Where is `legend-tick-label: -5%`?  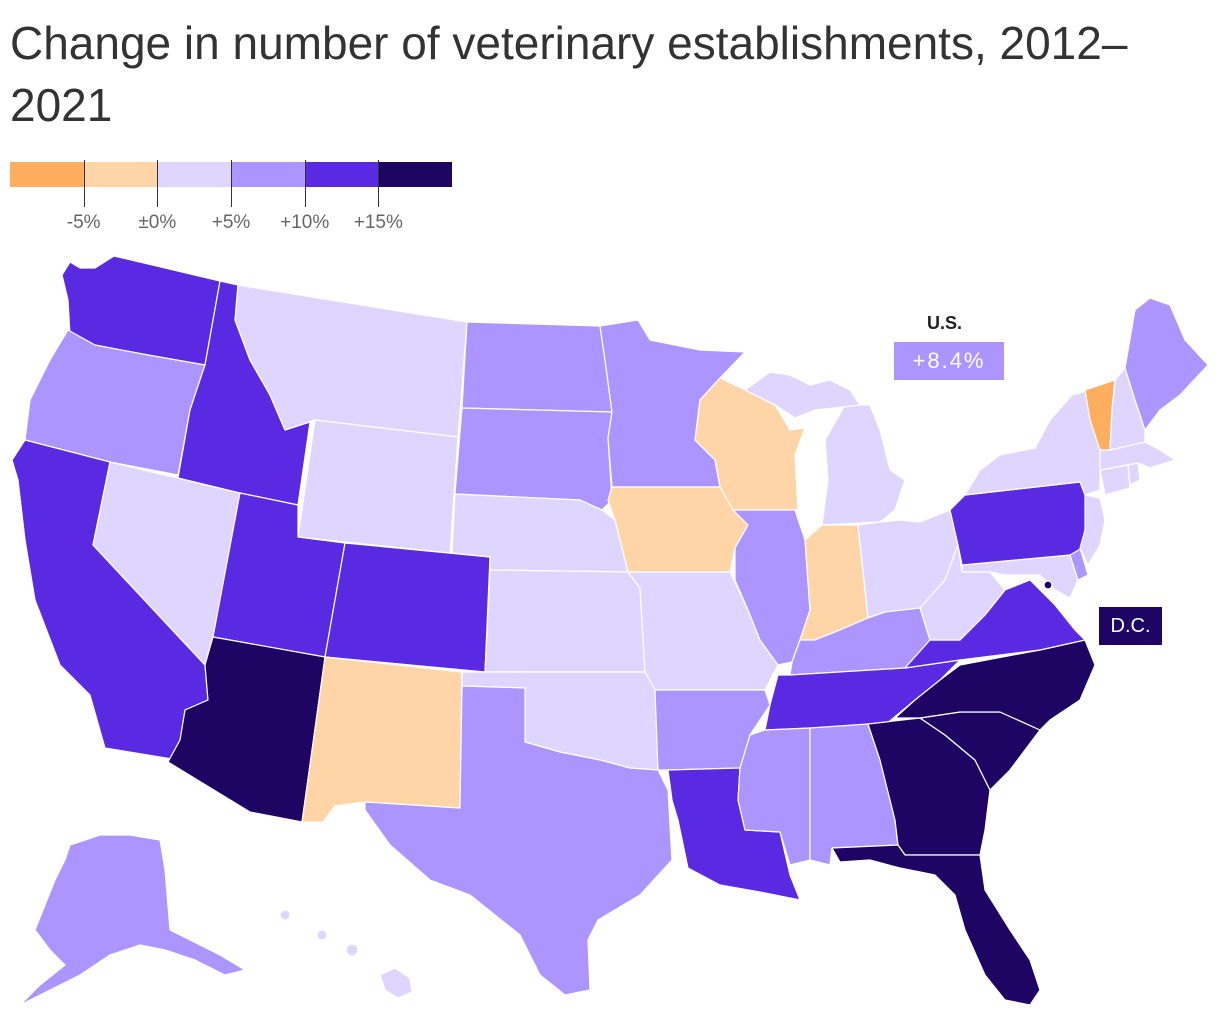
legend-tick-label: -5% is located at coordinates (83, 222).